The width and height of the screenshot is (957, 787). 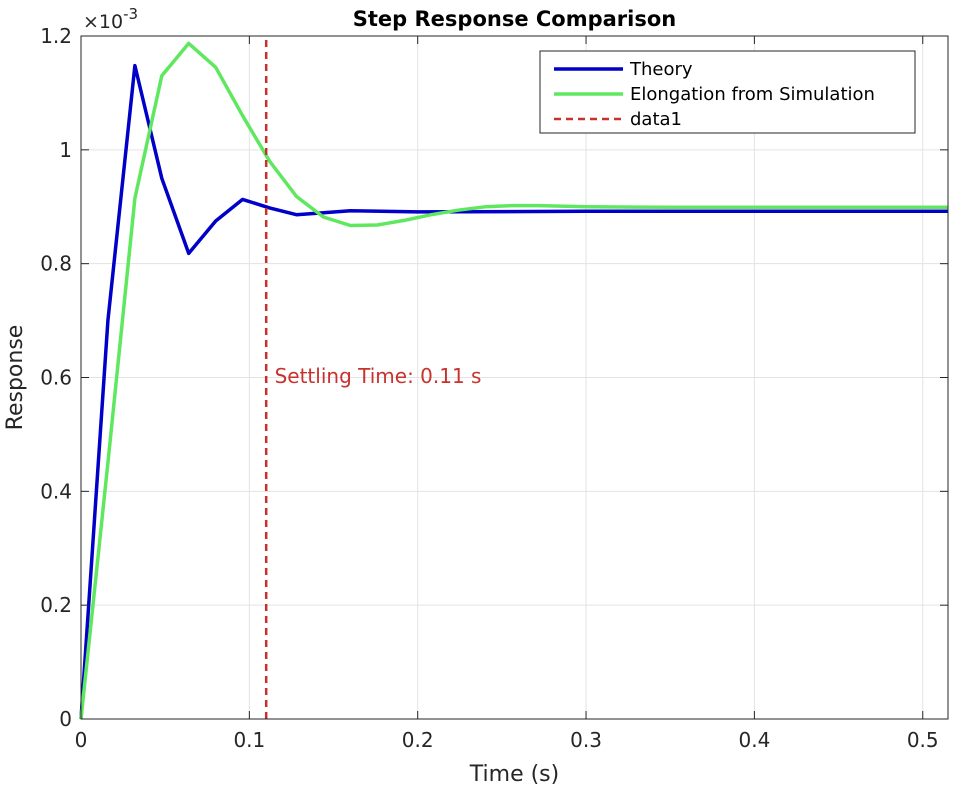 I want to click on x-tick-label: 0.5, so click(x=923, y=740).